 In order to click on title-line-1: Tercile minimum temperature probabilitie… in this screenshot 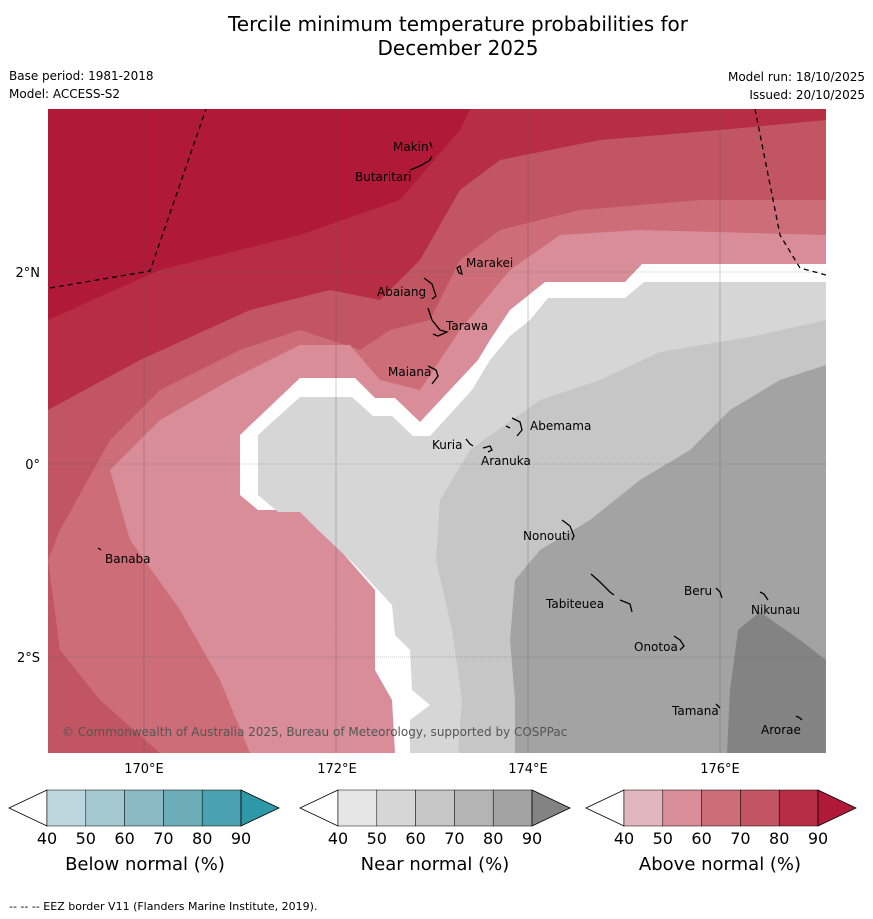, I will do `click(458, 24)`.